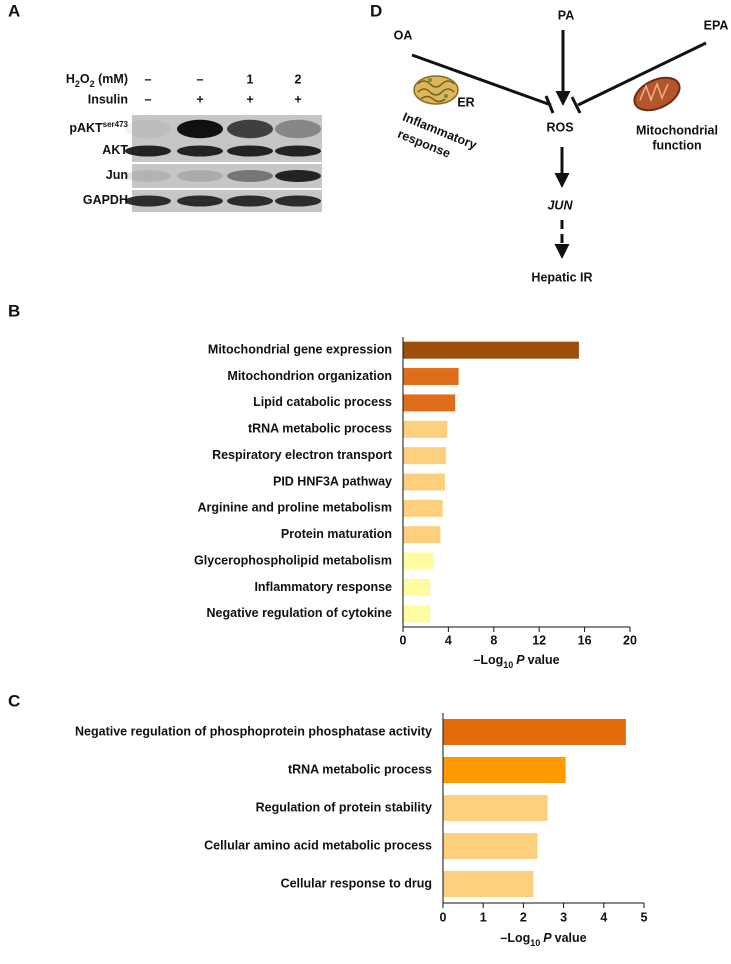 Image resolution: width=731 pixels, height=964 pixels. What do you see at coordinates (70, 79) in the screenshot?
I see `label-part: H` at bounding box center [70, 79].